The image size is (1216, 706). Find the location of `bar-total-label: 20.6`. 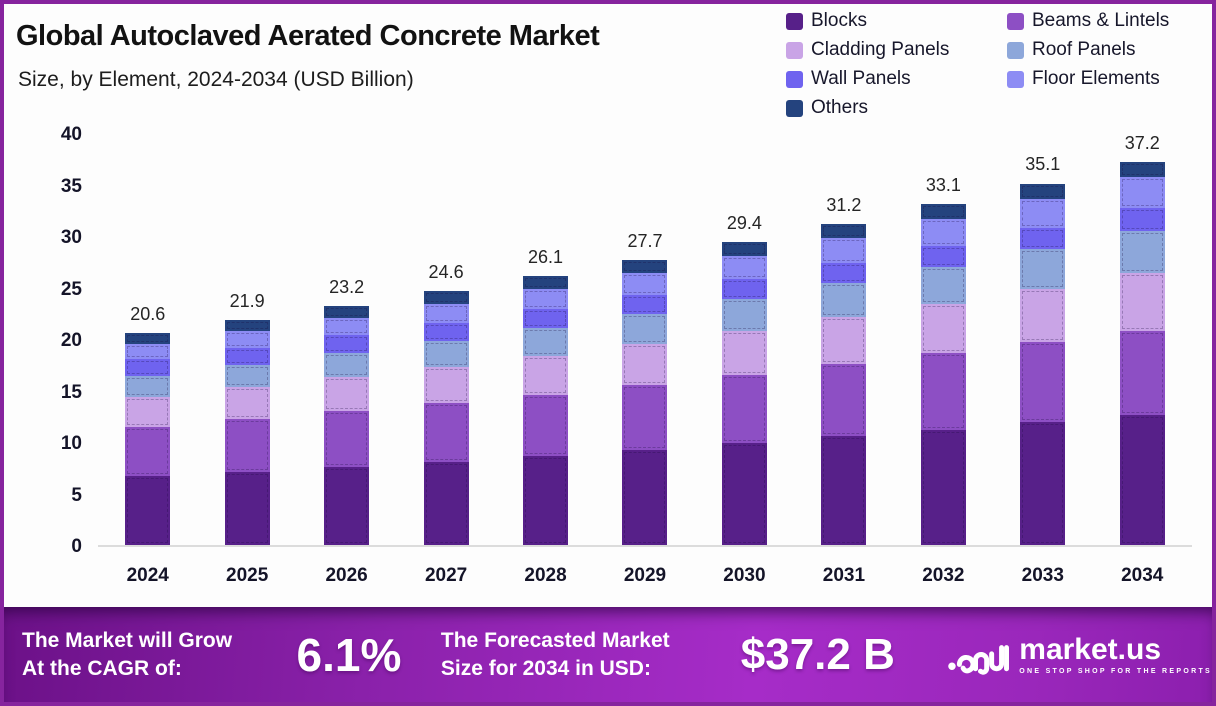

bar-total-label: 20.6 is located at coordinates (148, 313).